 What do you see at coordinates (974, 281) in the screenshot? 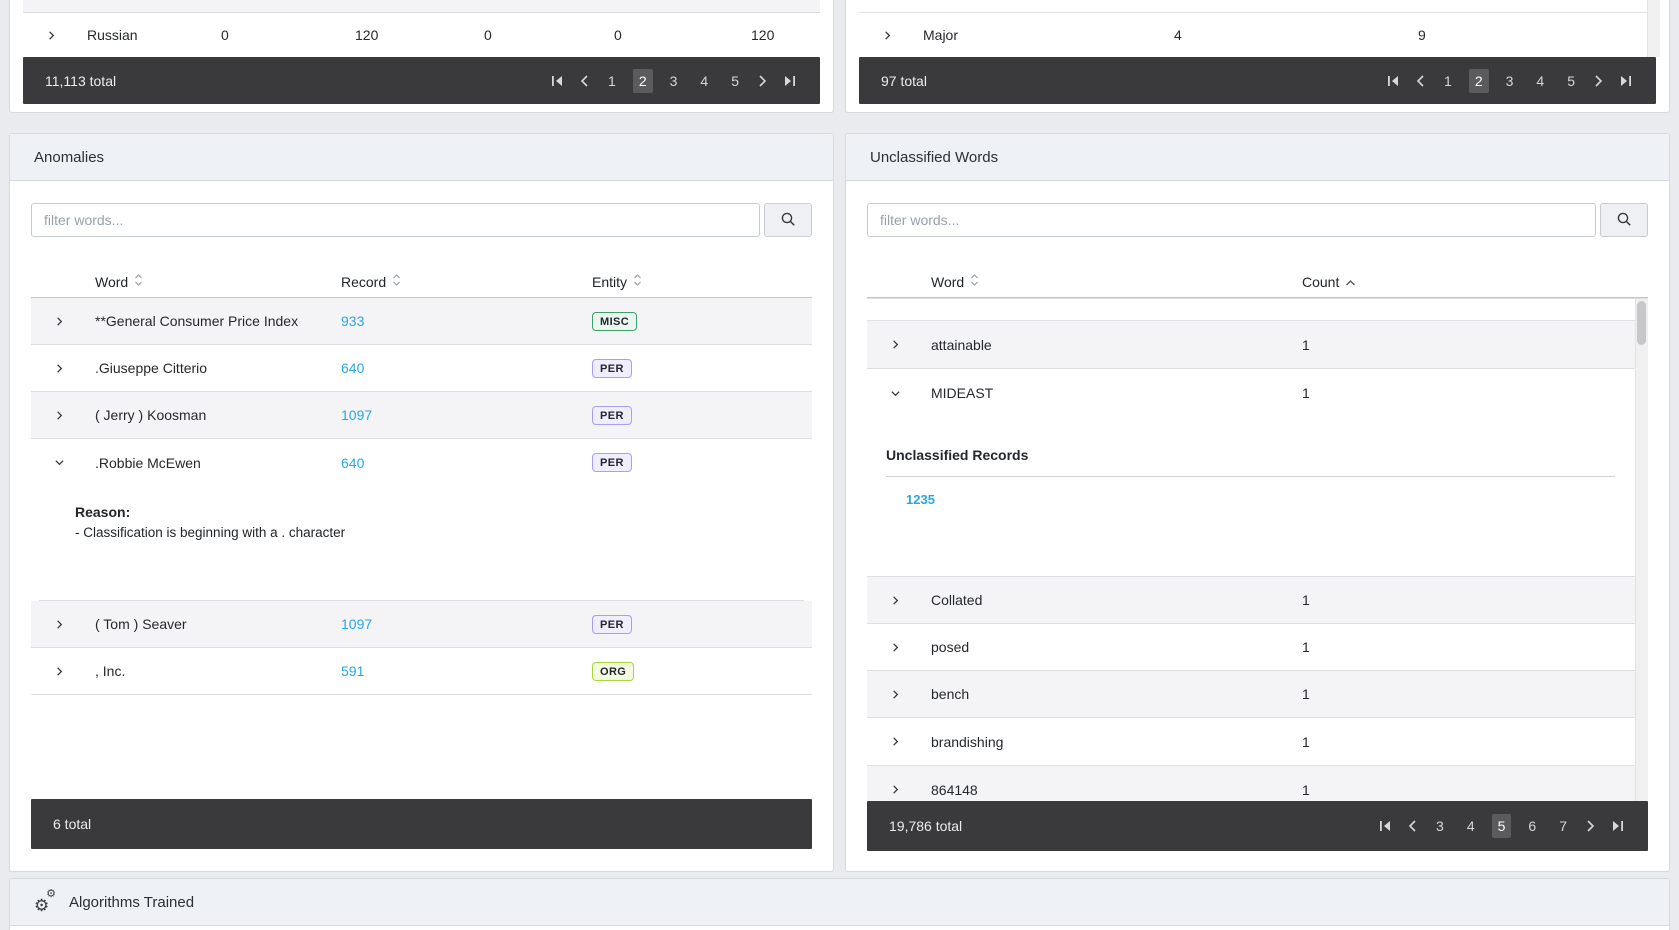
I see `sort-icon` at bounding box center [974, 281].